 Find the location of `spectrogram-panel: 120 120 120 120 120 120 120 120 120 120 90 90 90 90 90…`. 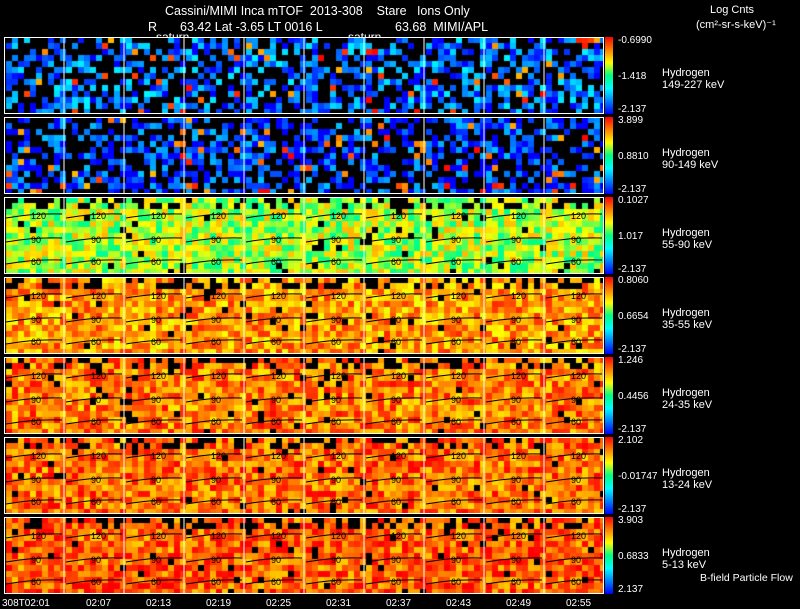

spectrogram-panel: 120 120 120 120 120 120 120 120 120 120 90 90 90 90 90… is located at coordinates (304, 235).